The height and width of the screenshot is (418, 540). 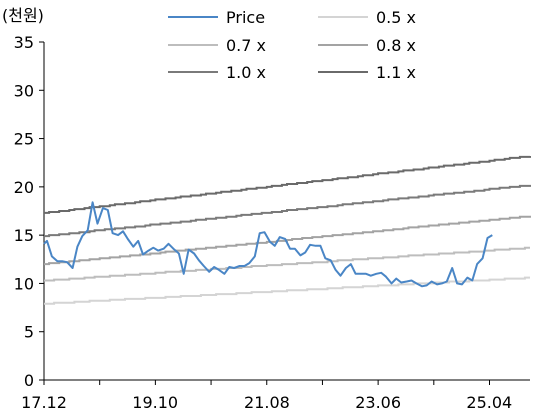 I want to click on legend-label: Price, so click(x=245, y=17).